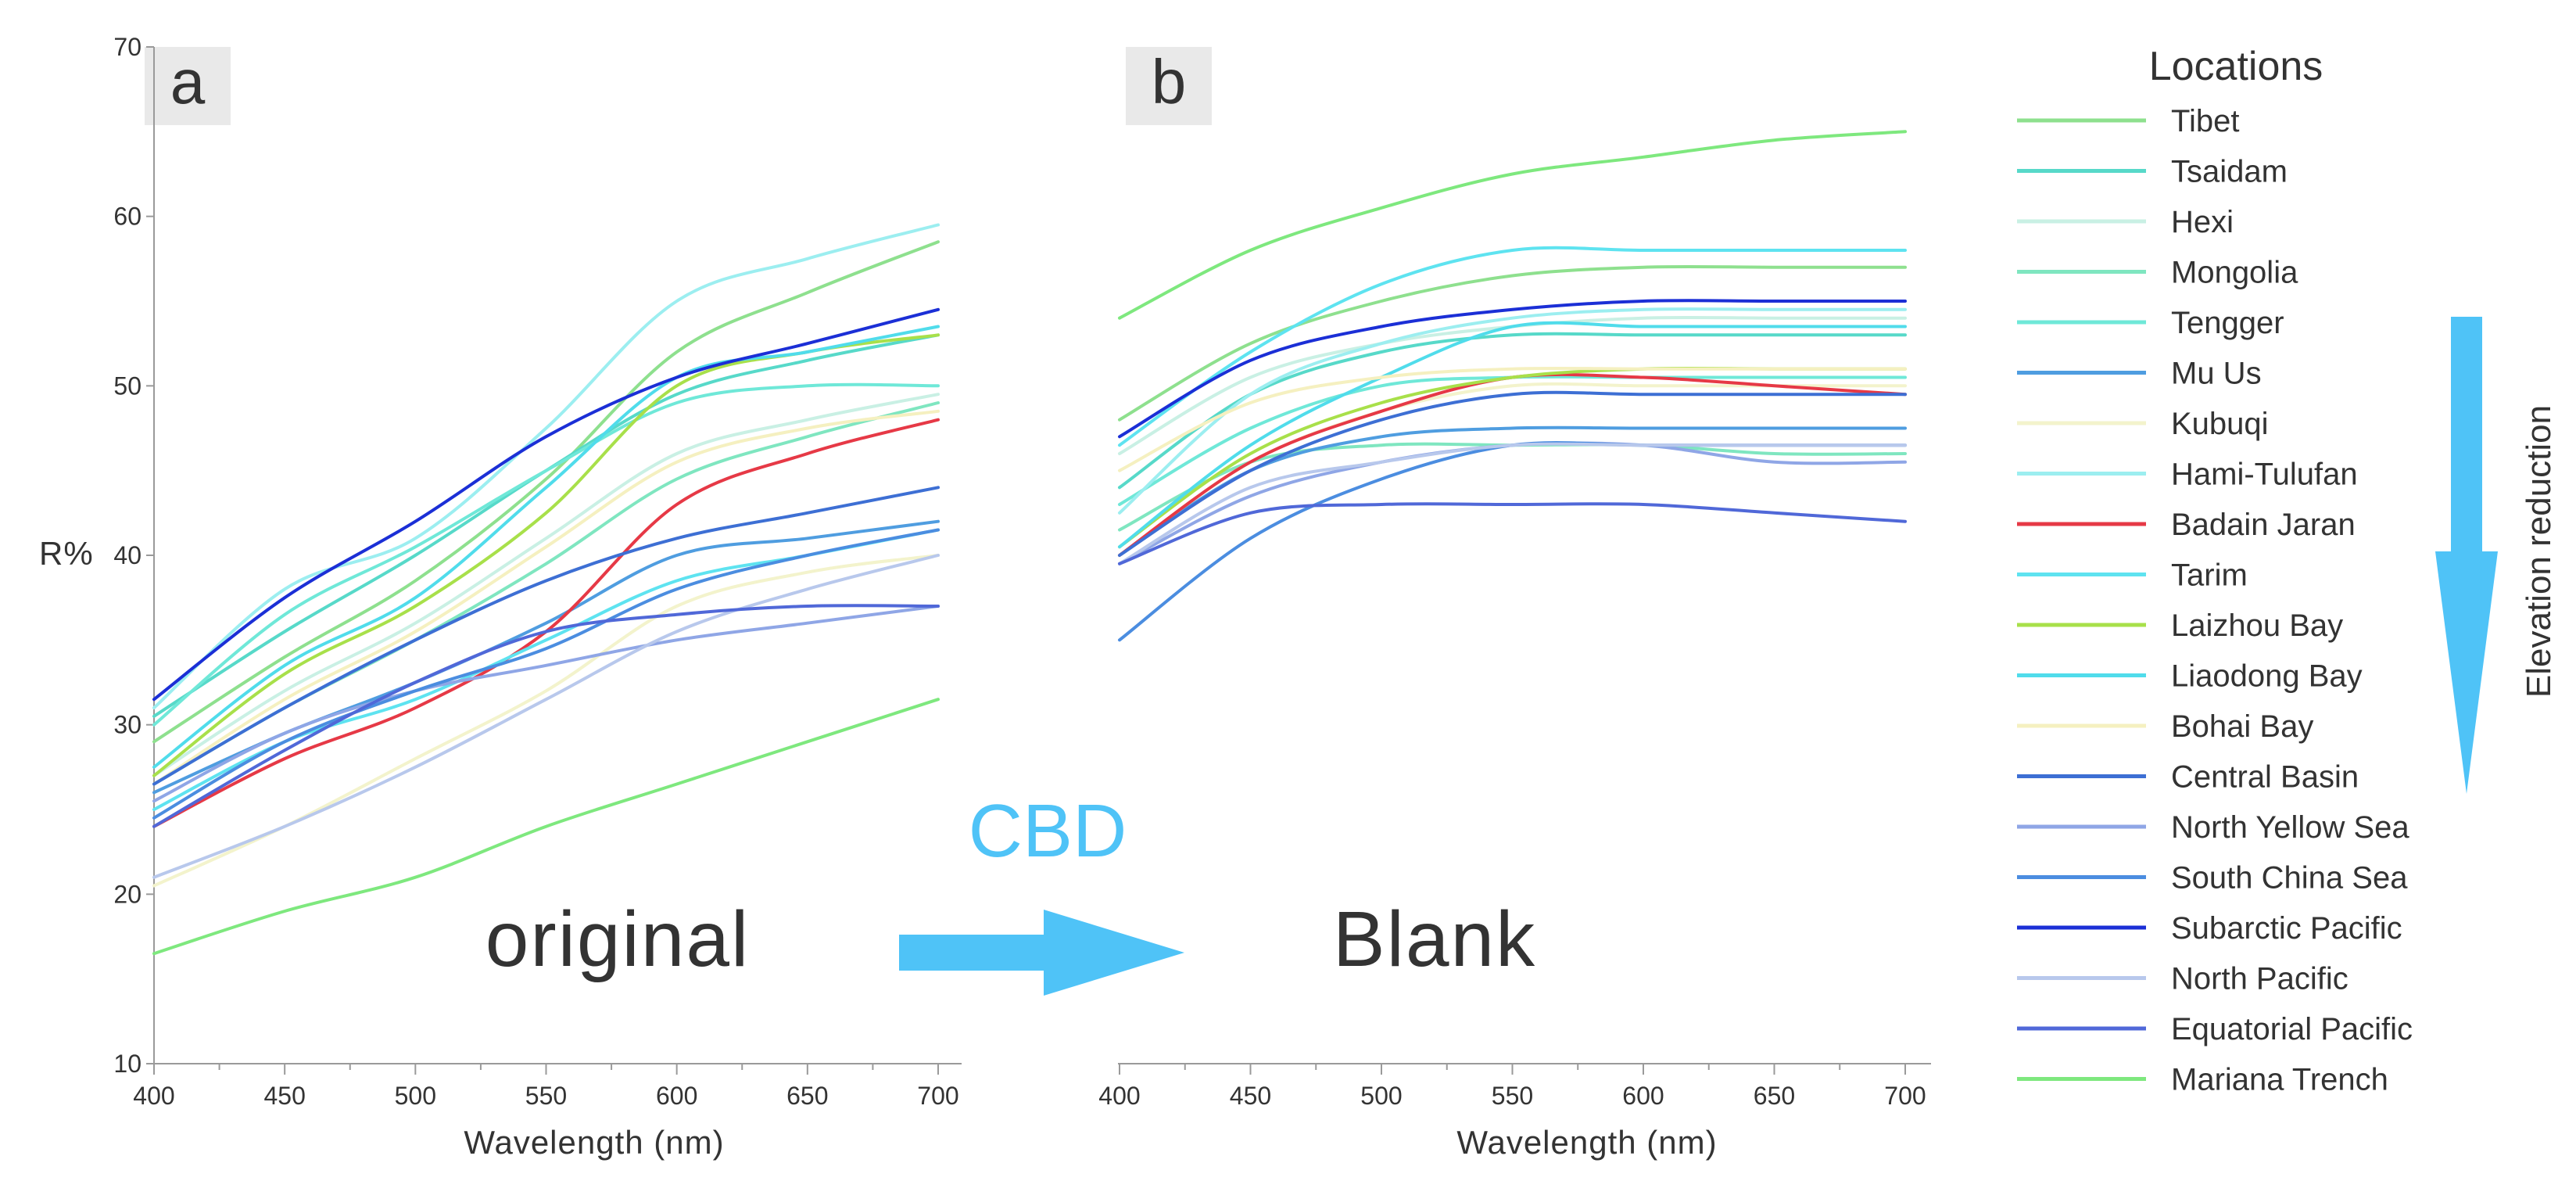 The image size is (2576, 1181). What do you see at coordinates (415, 1096) in the screenshot?
I see `panel-a-x-tick-label-500: 500` at bounding box center [415, 1096].